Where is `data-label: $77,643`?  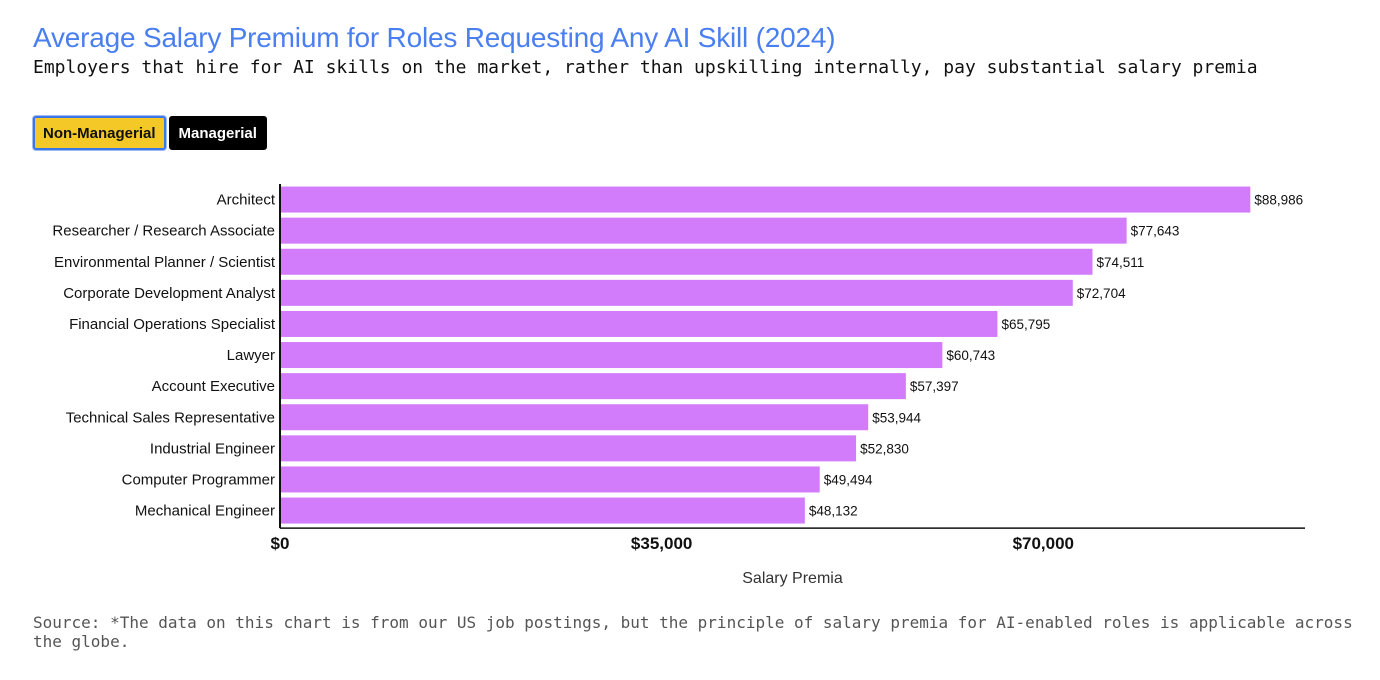 data-label: $77,643 is located at coordinates (1155, 231).